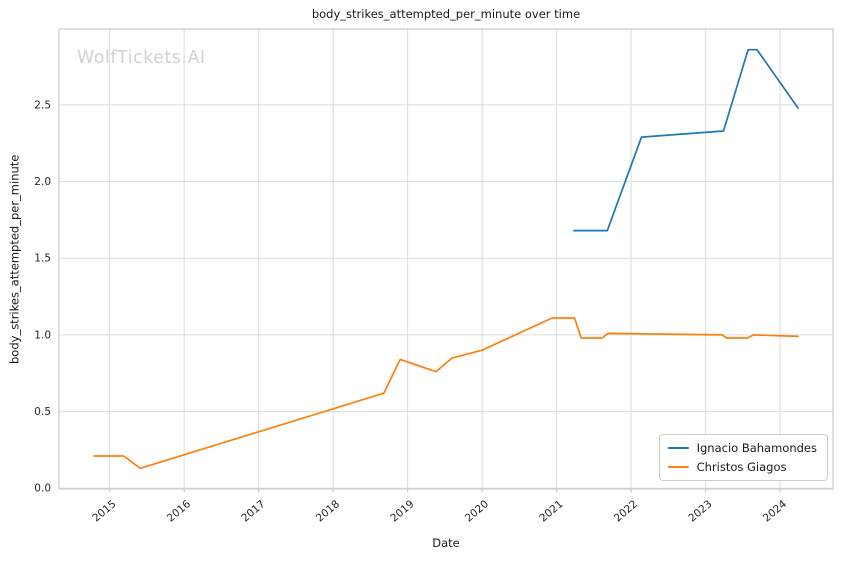  I want to click on legend-line-swatch-blue, so click(678, 448).